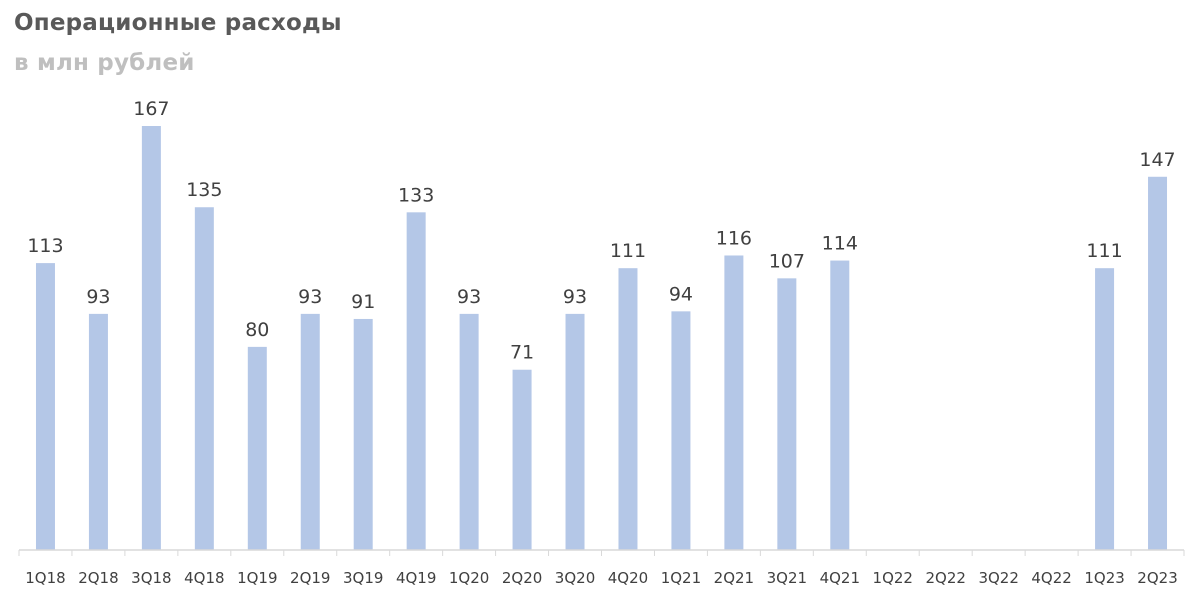 The image size is (1200, 601). Describe the element at coordinates (522, 353) in the screenshot. I see `value-label-2Q20: 71` at that location.